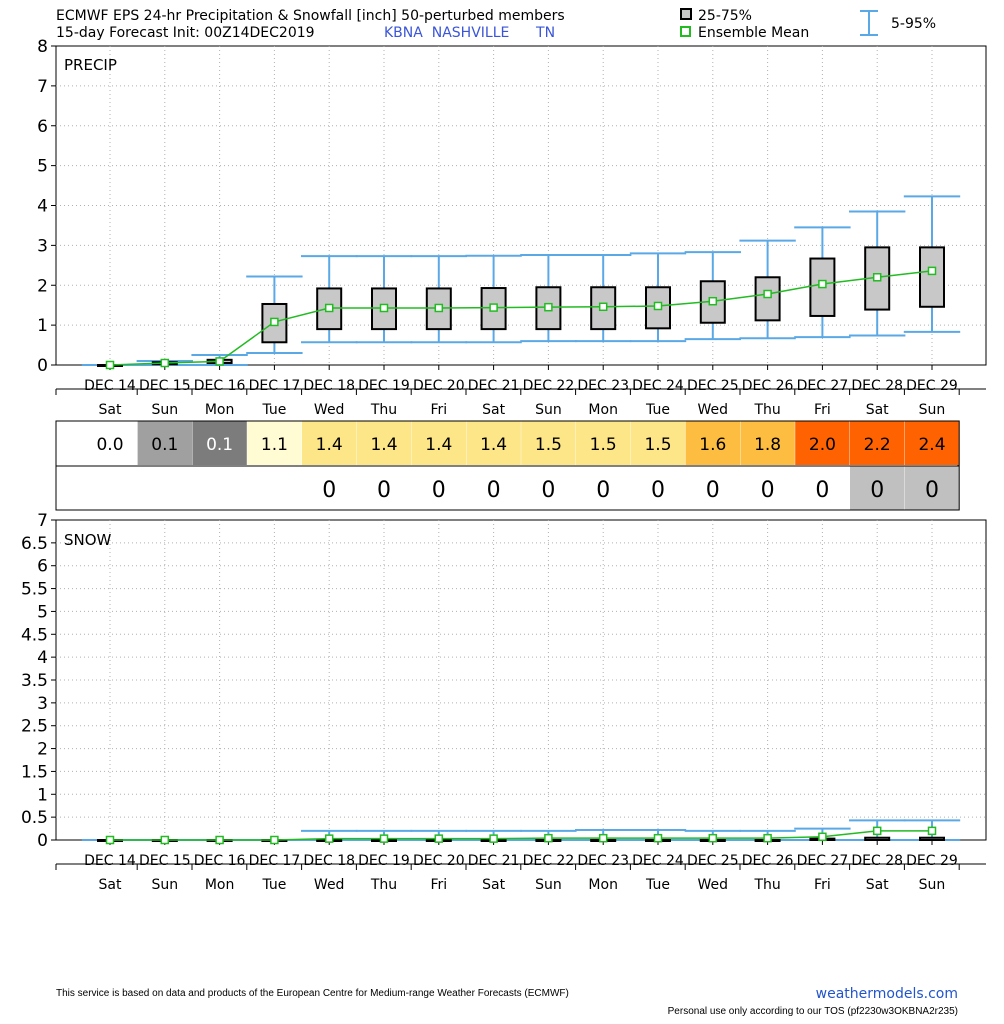  What do you see at coordinates (110, 861) in the screenshot?
I see `x-date-label: DEC 14` at bounding box center [110, 861].